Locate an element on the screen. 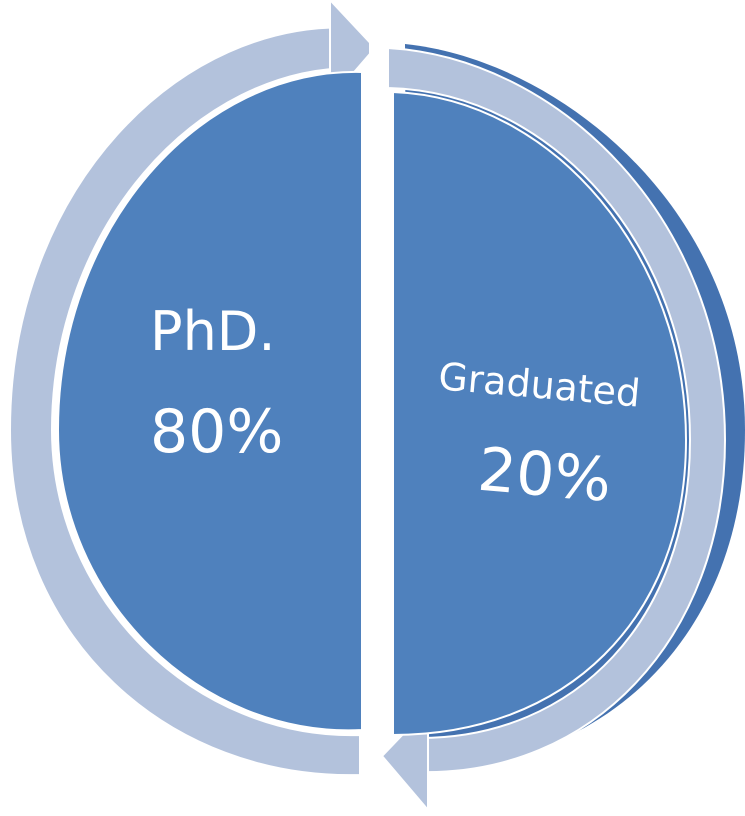 This screenshot has width=745, height=816. segment-graduated-value: 20% is located at coordinates (544, 475).